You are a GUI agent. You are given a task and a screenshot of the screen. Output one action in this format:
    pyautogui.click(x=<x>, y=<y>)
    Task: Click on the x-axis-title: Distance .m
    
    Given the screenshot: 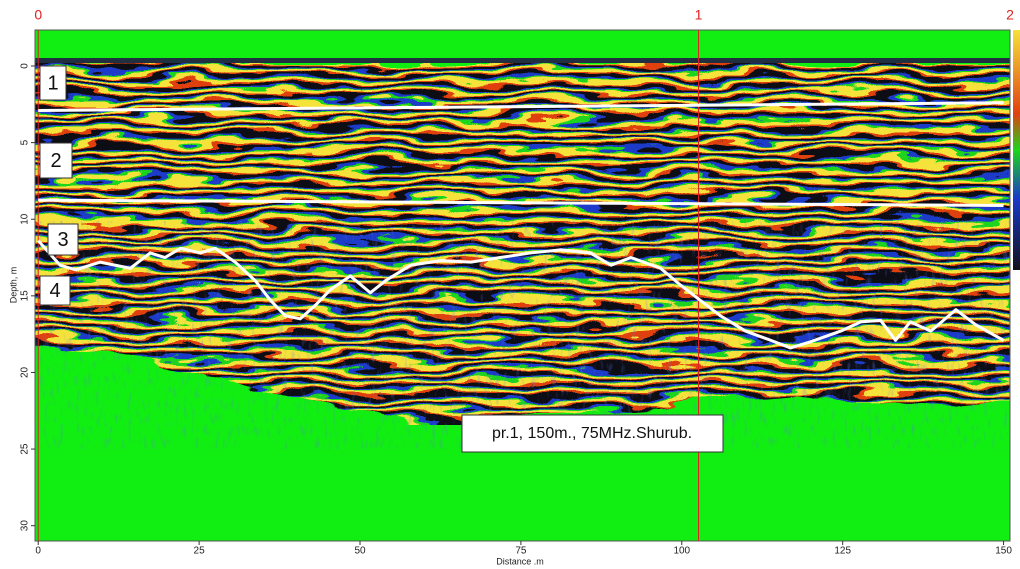 What is the action you would take?
    pyautogui.click(x=520, y=561)
    